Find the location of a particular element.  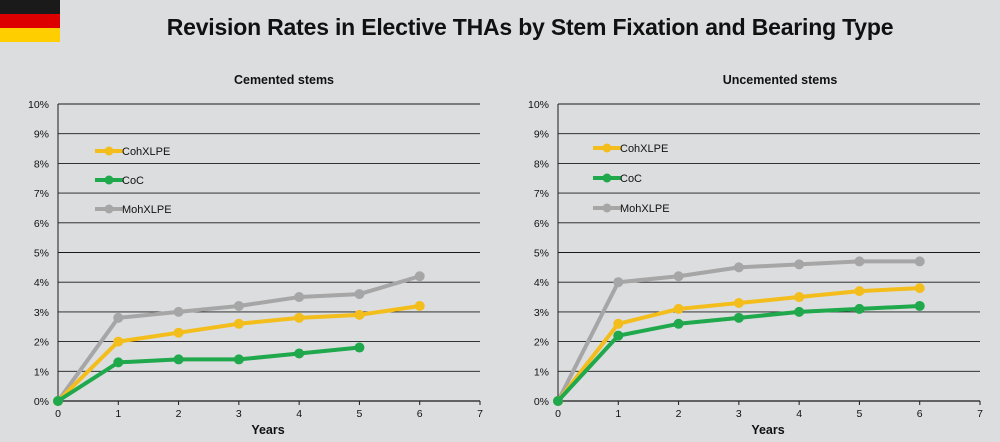

flag-stripe-red is located at coordinates (30, 21).